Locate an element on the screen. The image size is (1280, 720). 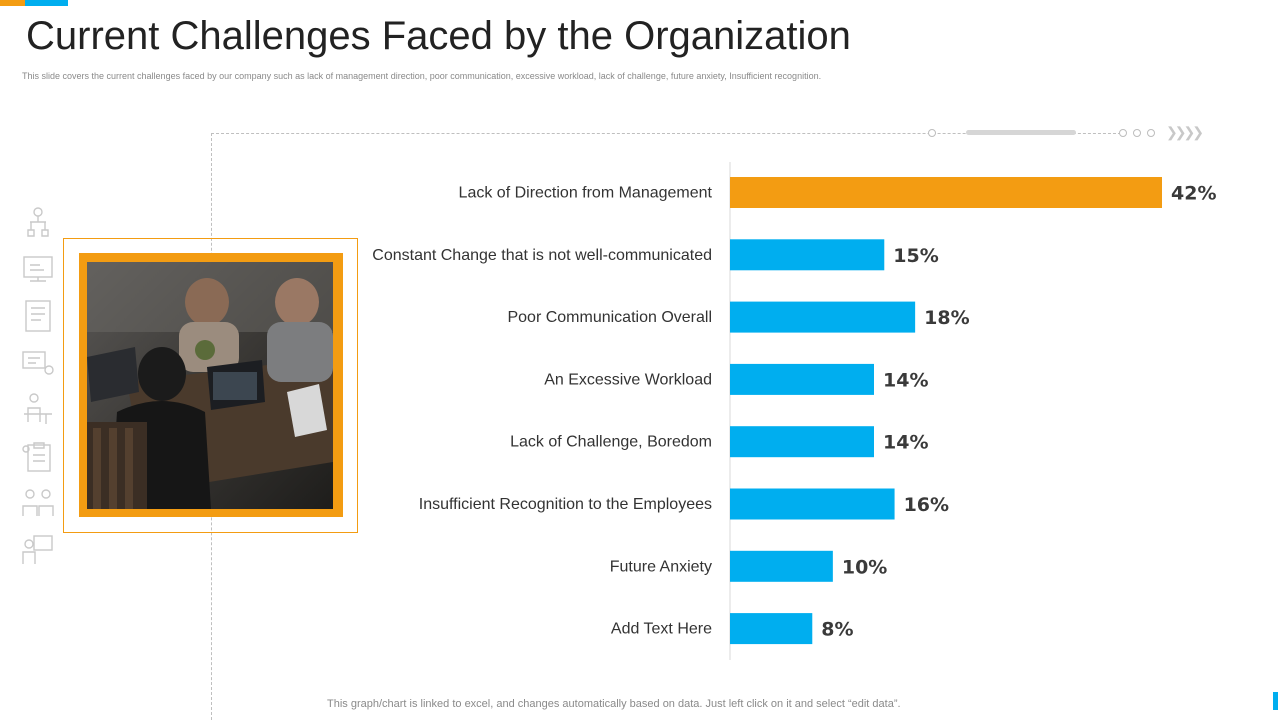
meeting-icon is located at coordinates (38, 363).